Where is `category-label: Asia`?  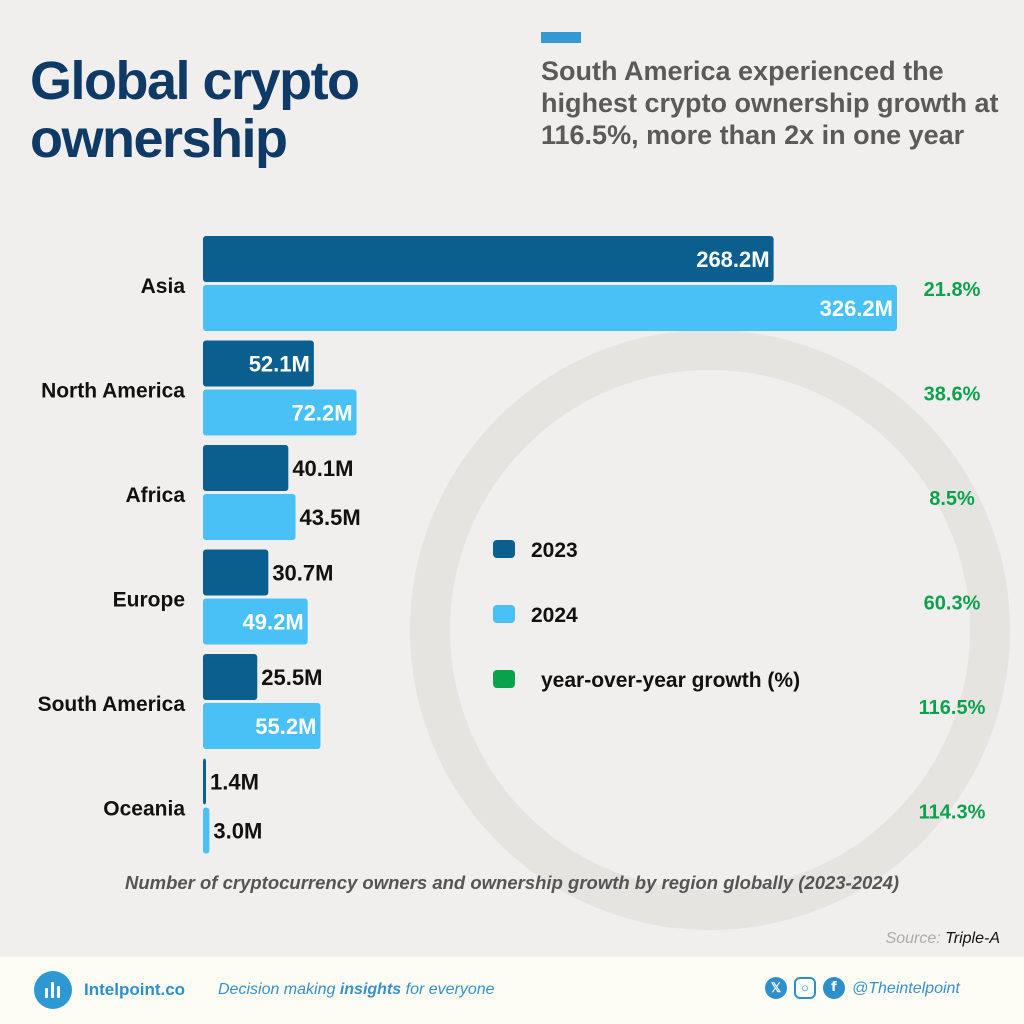 category-label: Asia is located at coordinates (163, 286).